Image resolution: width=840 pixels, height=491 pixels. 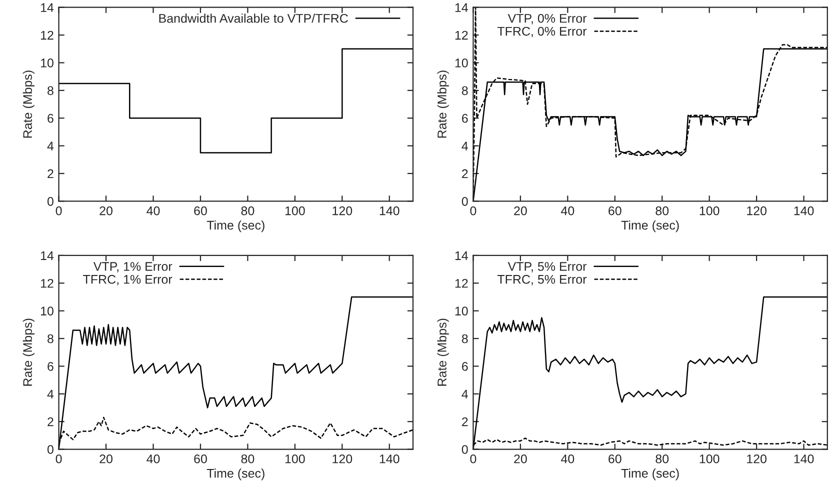 I want to click on line-series, so click(x=235, y=101).